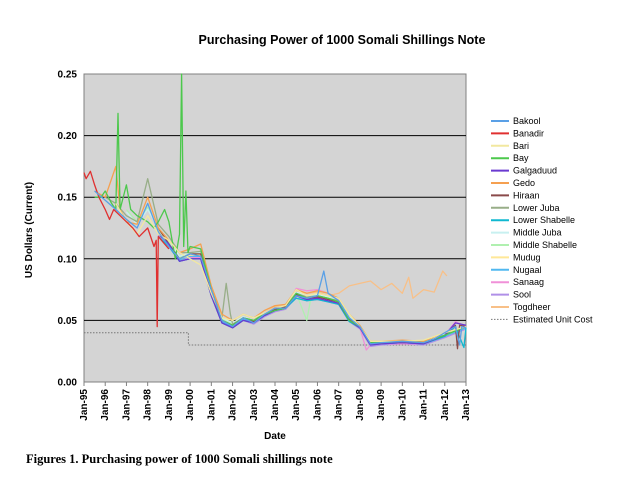 The height and width of the screenshot is (490, 640). I want to click on x-tick-label: Jan-00, so click(190, 405).